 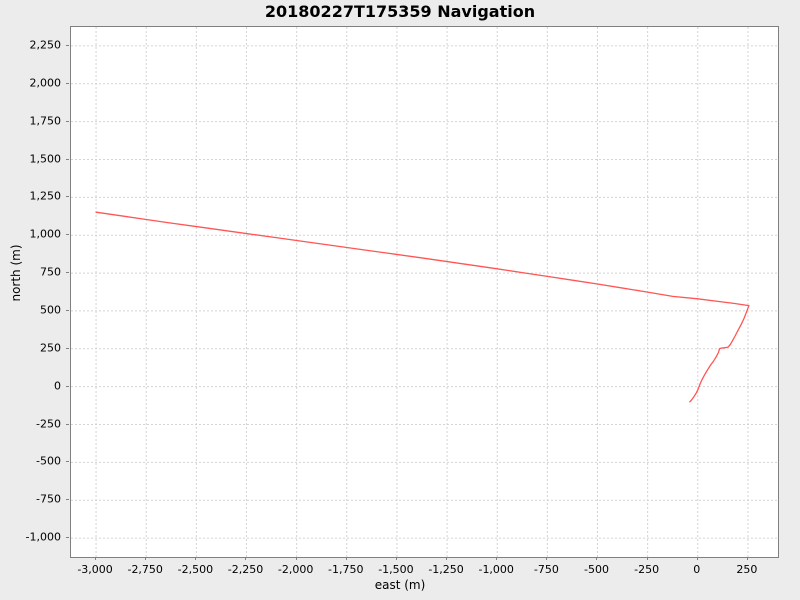 What do you see at coordinates (45, 121) in the screenshot?
I see `y-tick-label: 1,750` at bounding box center [45, 121].